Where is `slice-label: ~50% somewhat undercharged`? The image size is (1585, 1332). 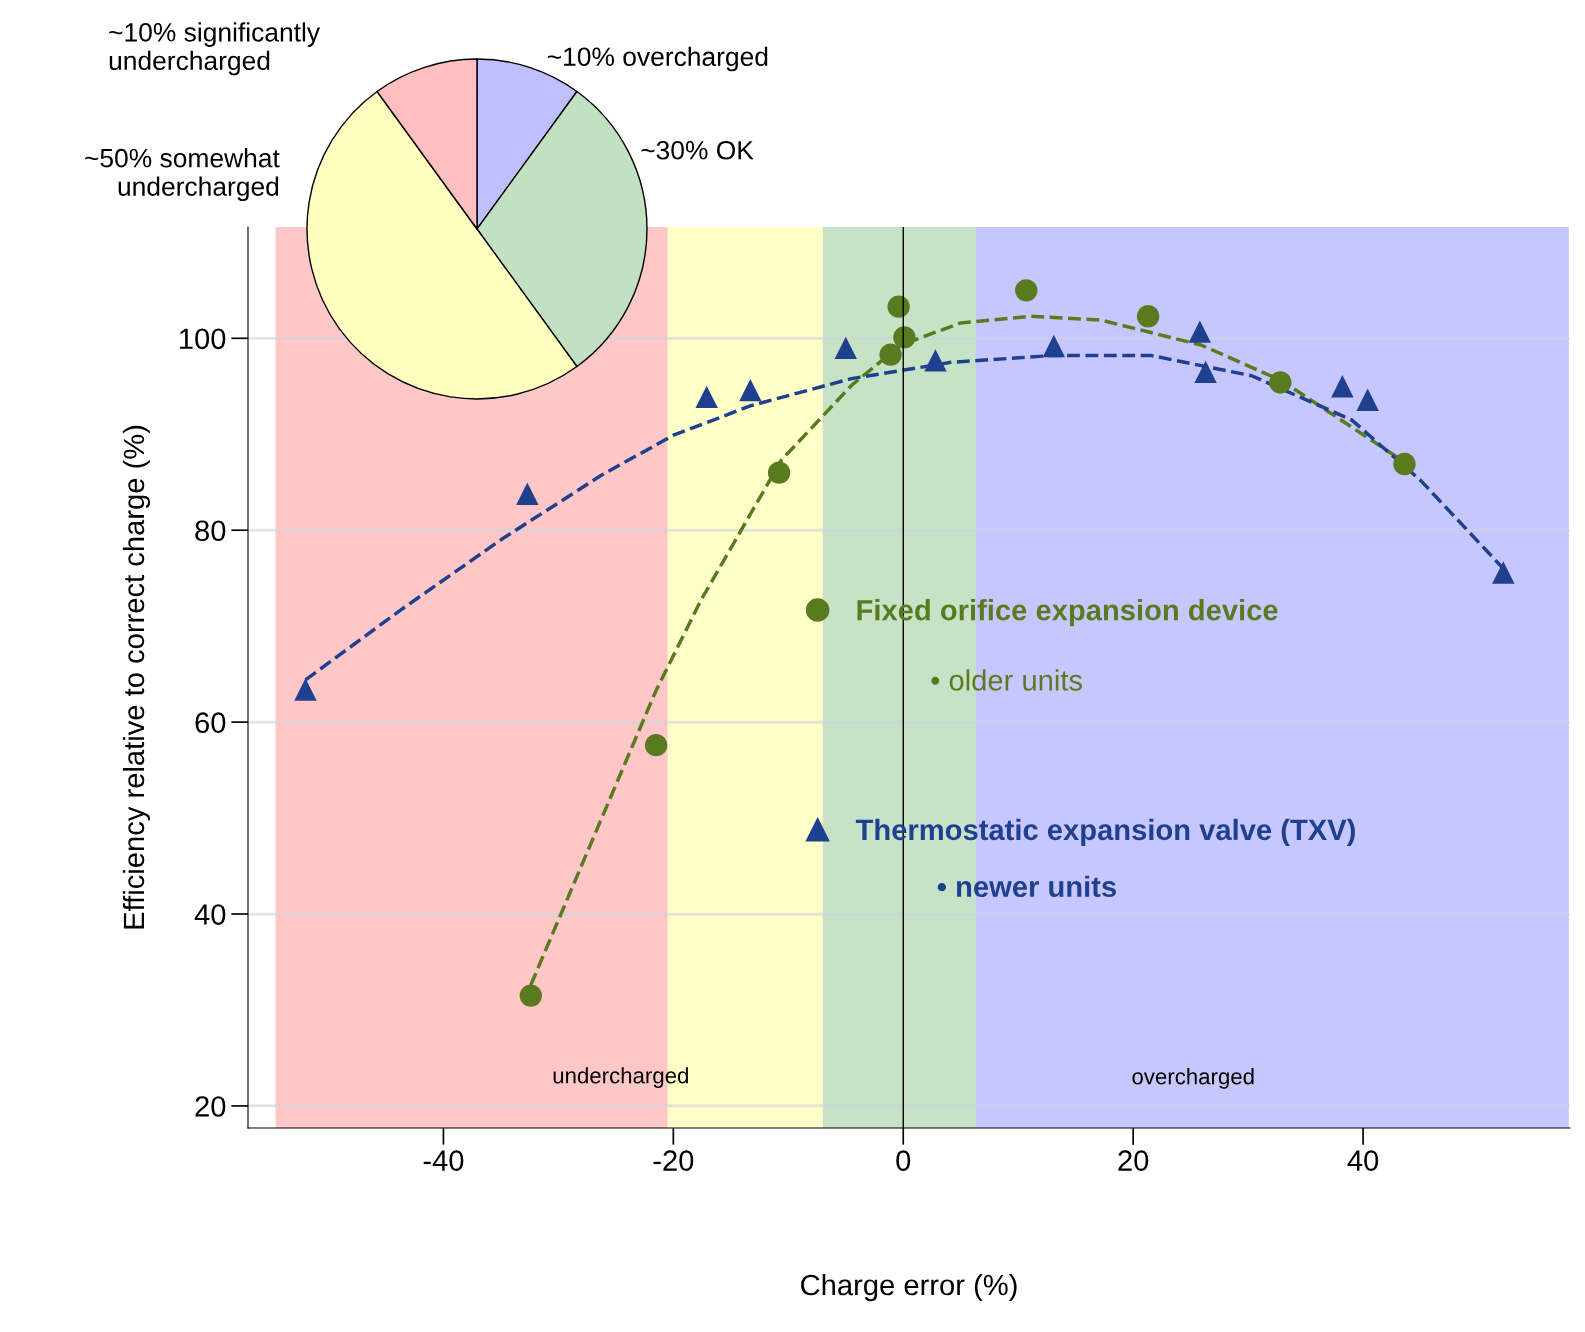 slice-label: ~50% somewhat undercharged is located at coordinates (182, 175).